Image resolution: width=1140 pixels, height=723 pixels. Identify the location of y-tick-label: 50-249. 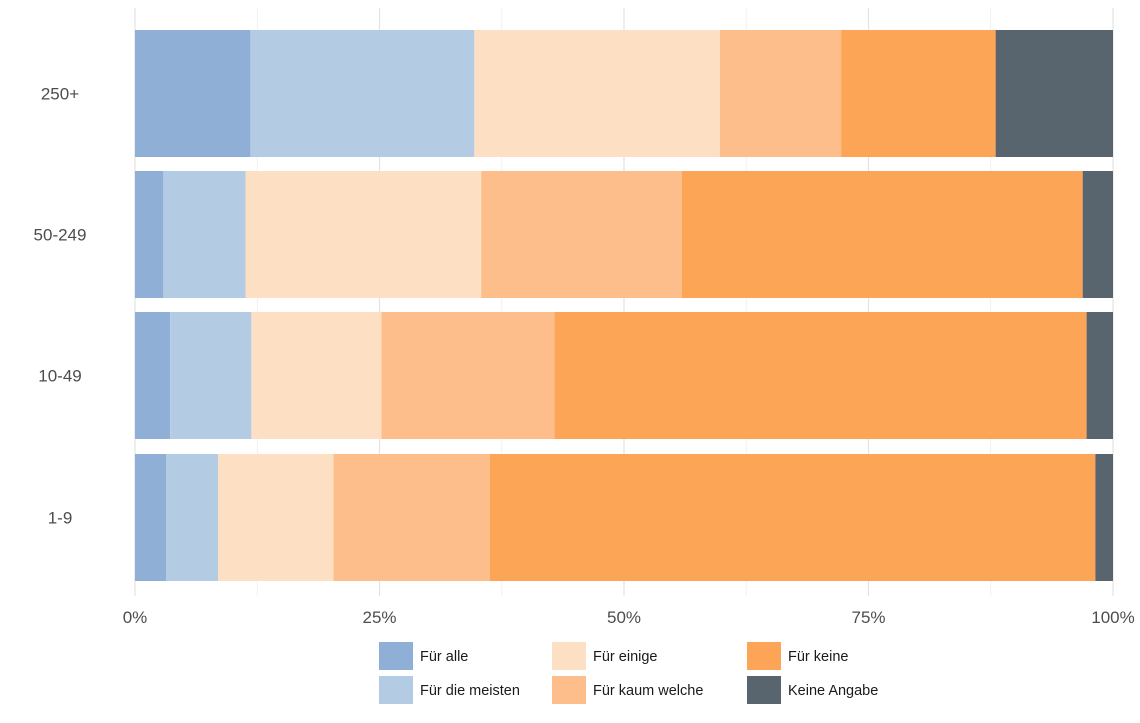
(60, 235).